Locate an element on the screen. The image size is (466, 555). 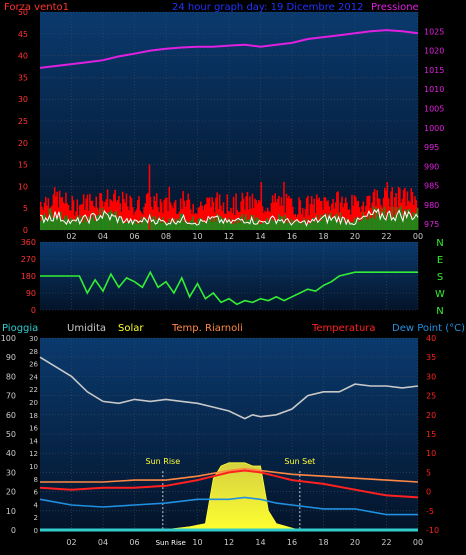
y-right-tick-label: -5 is located at coordinates (430, 511).